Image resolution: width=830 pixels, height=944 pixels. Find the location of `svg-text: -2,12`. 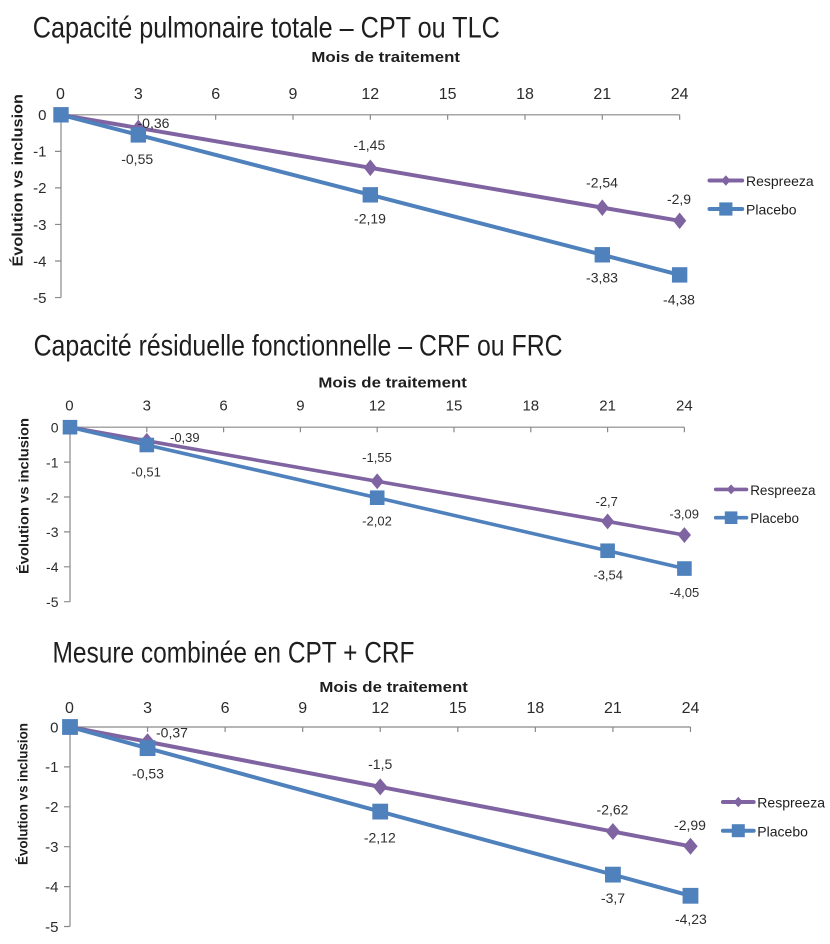

svg-text: -2,12 is located at coordinates (380, 838).